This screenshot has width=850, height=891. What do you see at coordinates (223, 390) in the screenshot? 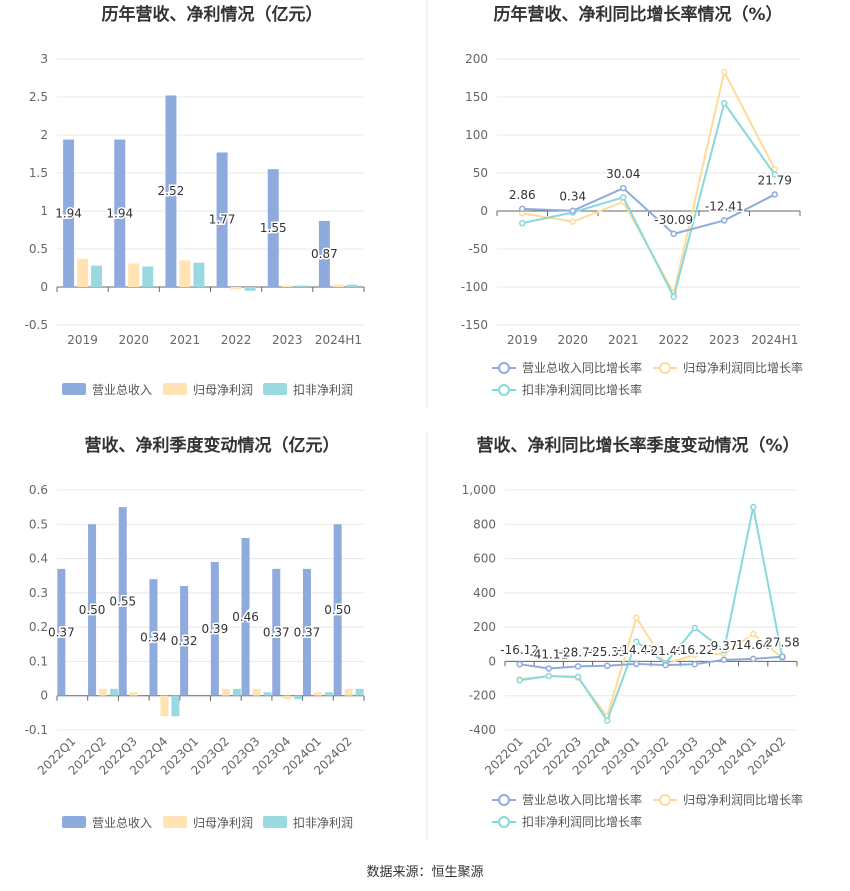
I see `legend-label: 归母净利润` at bounding box center [223, 390].